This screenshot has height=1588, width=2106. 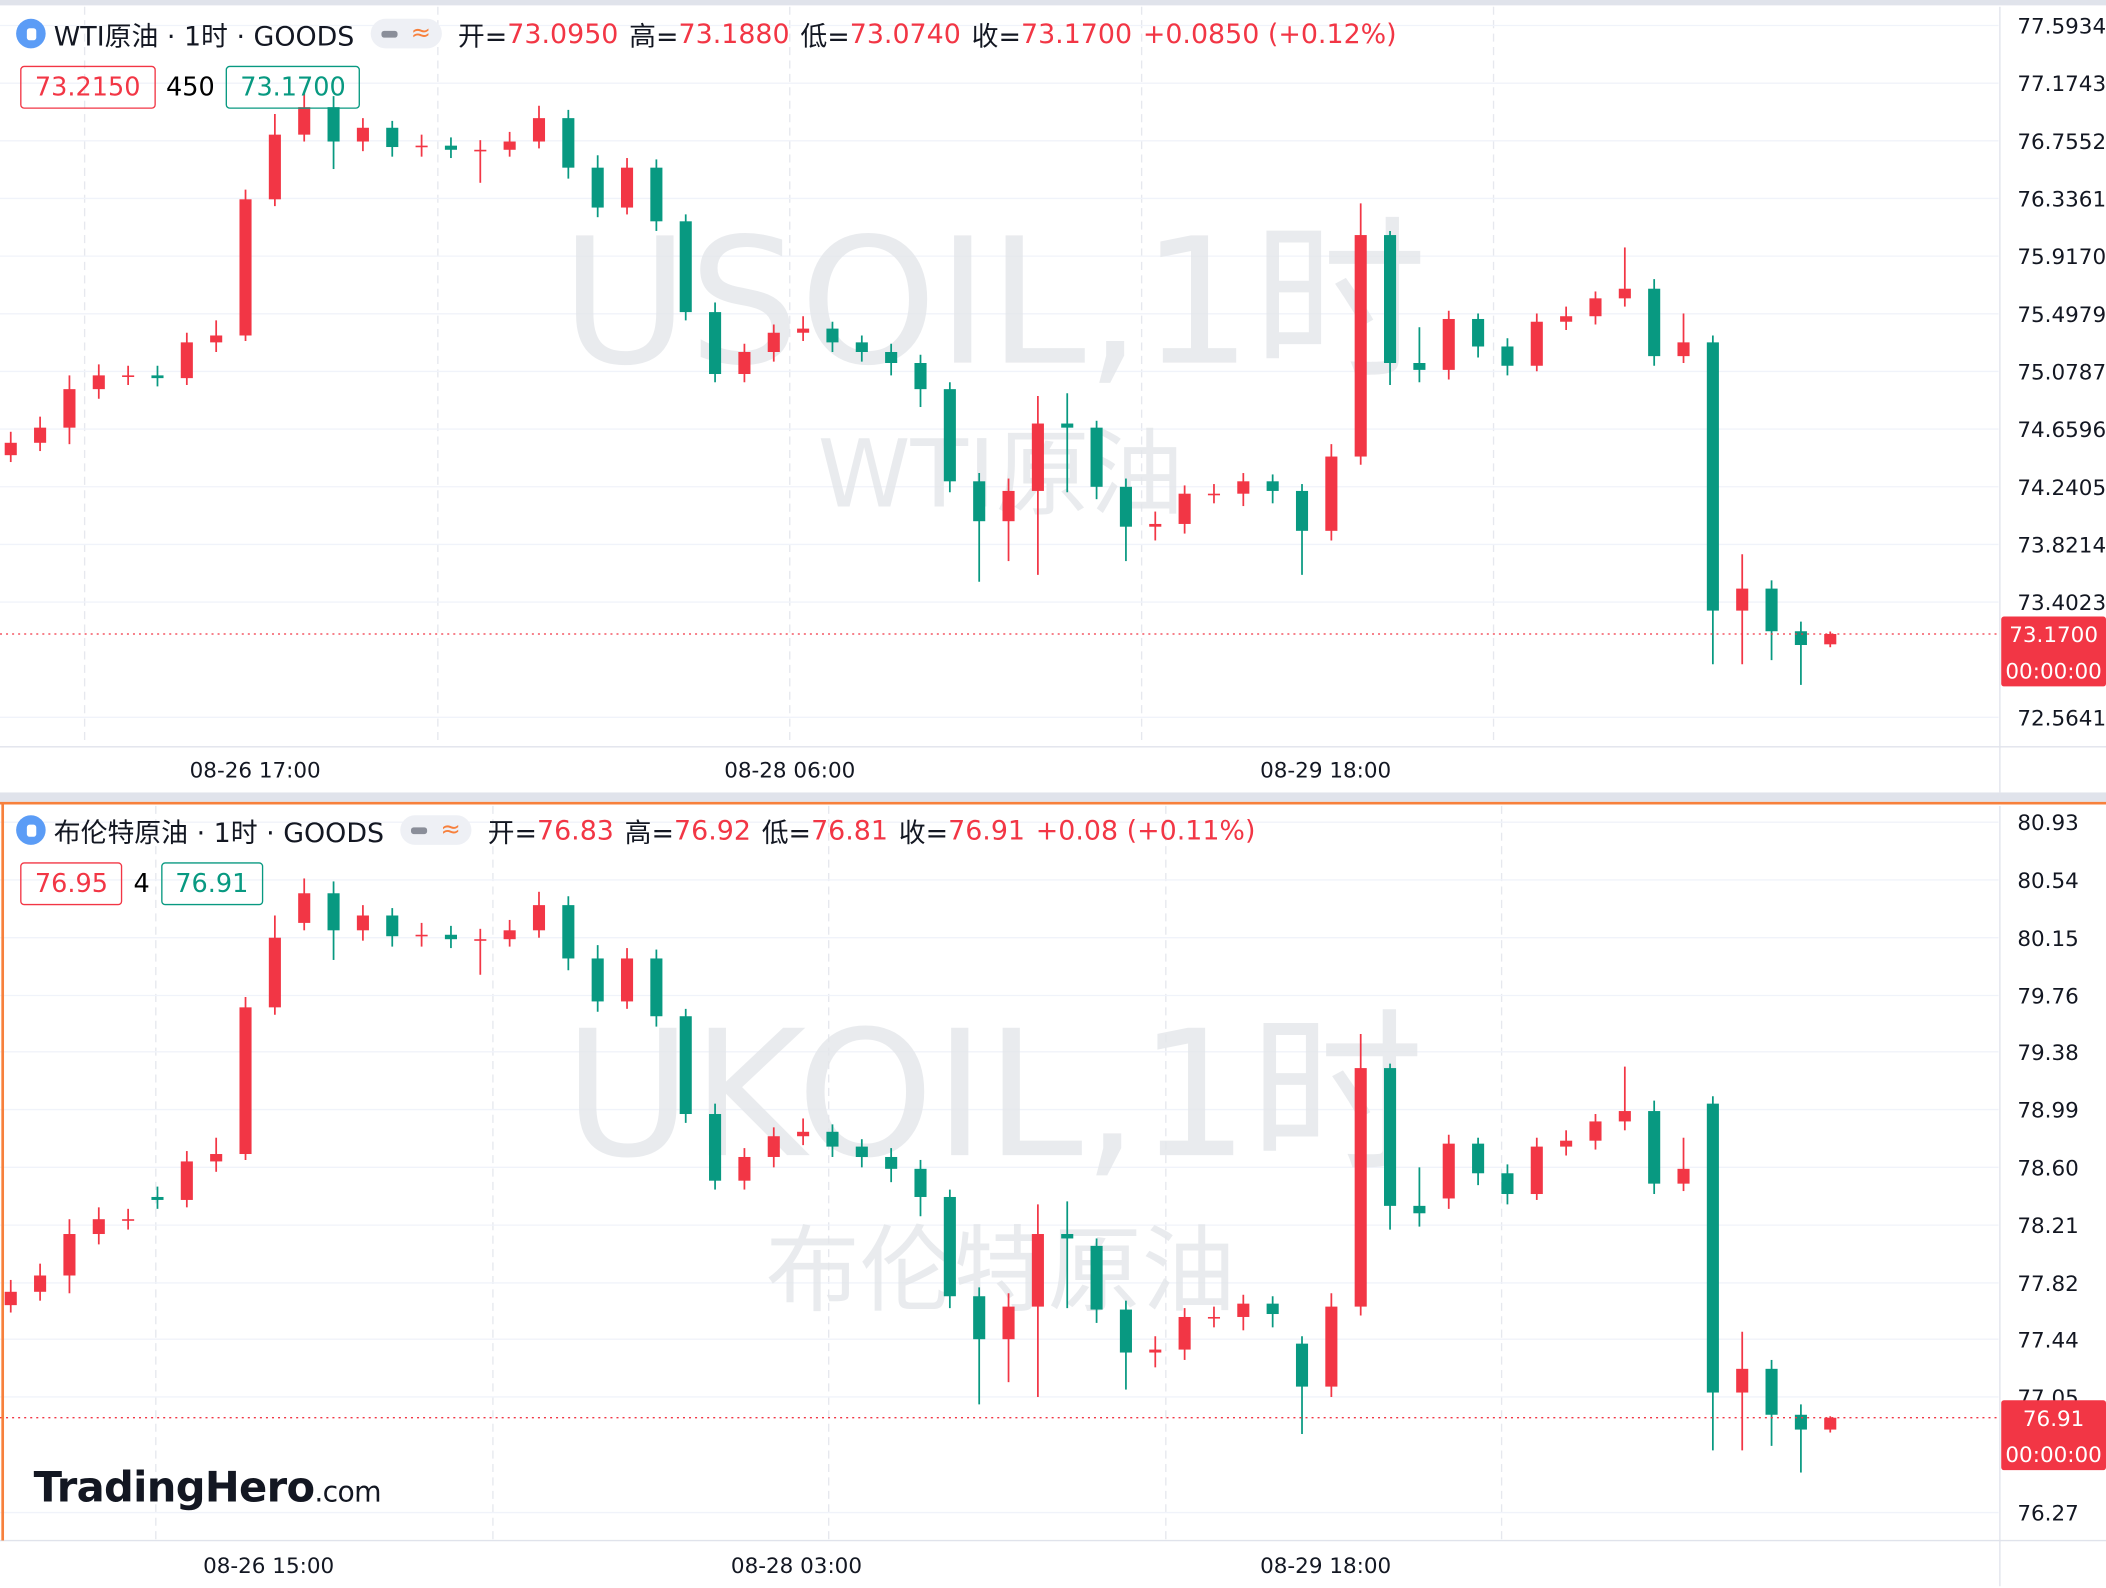 I want to click on ohlc-value: 73.1880, so click(x=734, y=33).